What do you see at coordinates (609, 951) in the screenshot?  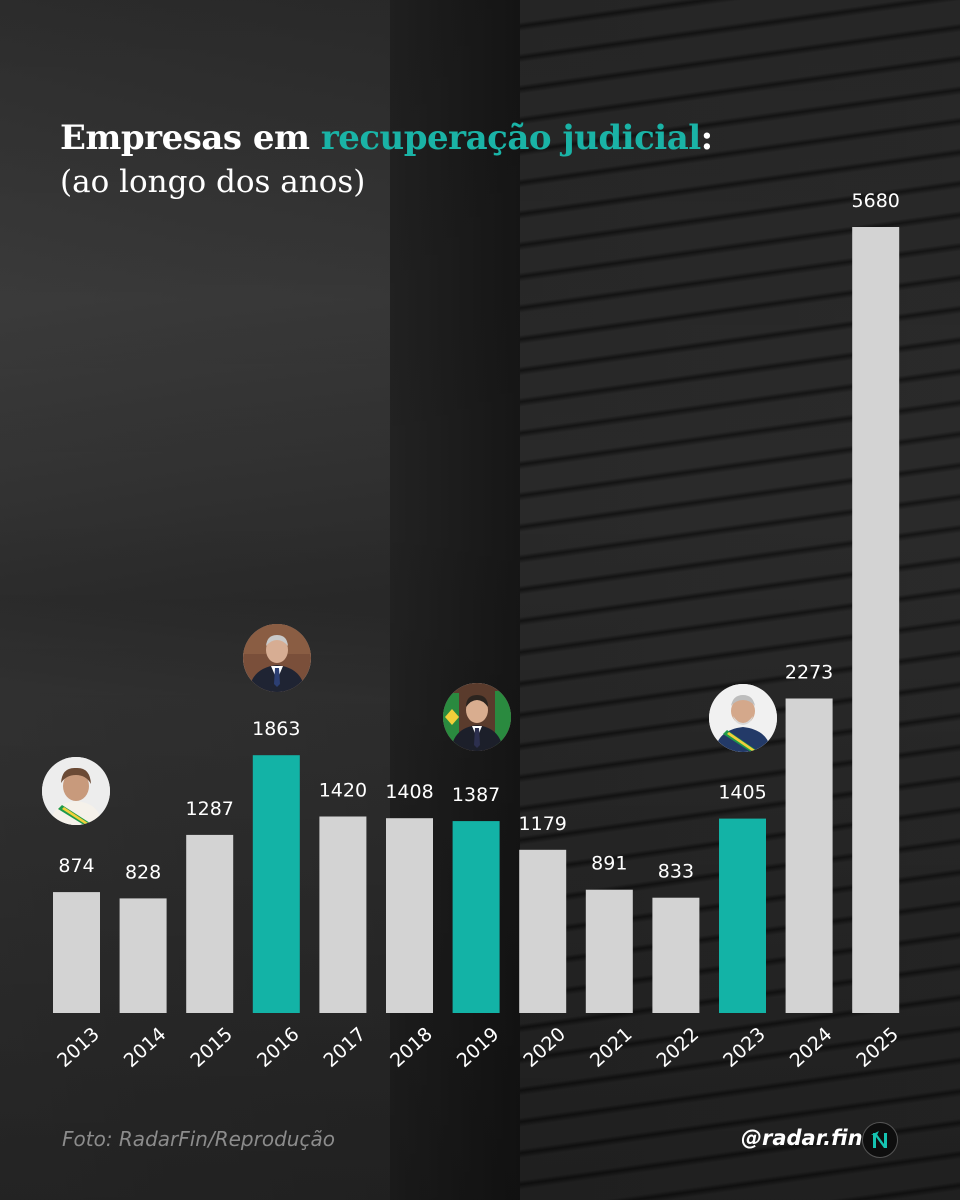 I see `bar-2021` at bounding box center [609, 951].